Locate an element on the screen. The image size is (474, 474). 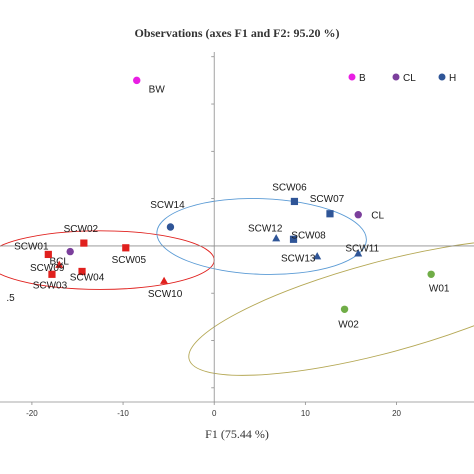
legend-label: H is located at coordinates (452, 78).